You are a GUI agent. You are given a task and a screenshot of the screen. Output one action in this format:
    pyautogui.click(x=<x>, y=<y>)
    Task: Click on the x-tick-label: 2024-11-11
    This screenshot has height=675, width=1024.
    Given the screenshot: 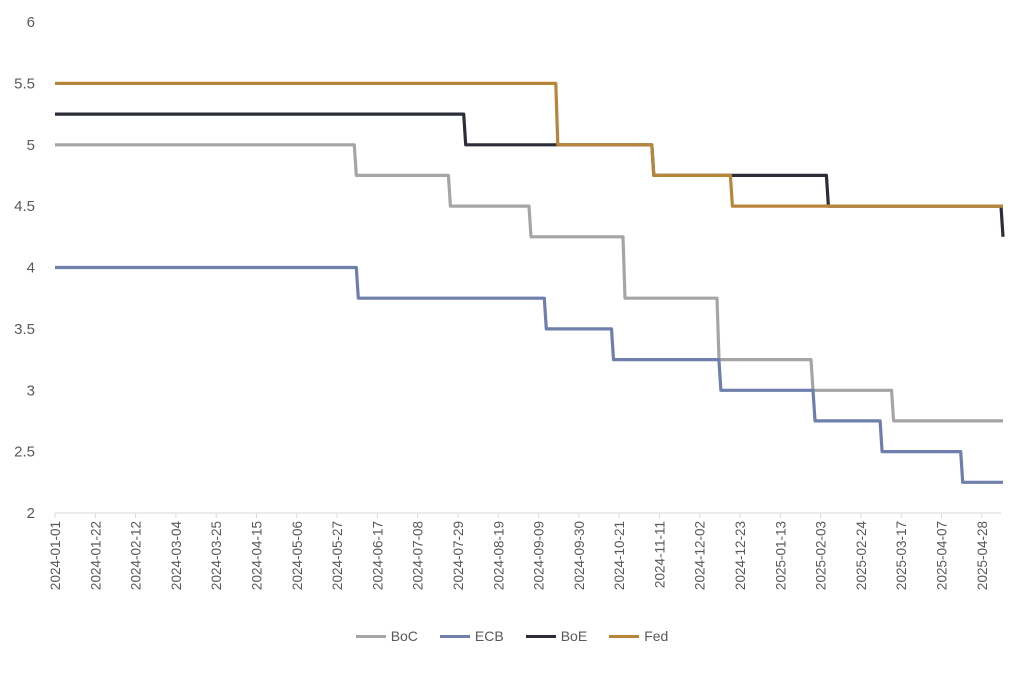 What is the action you would take?
    pyautogui.click(x=659, y=554)
    